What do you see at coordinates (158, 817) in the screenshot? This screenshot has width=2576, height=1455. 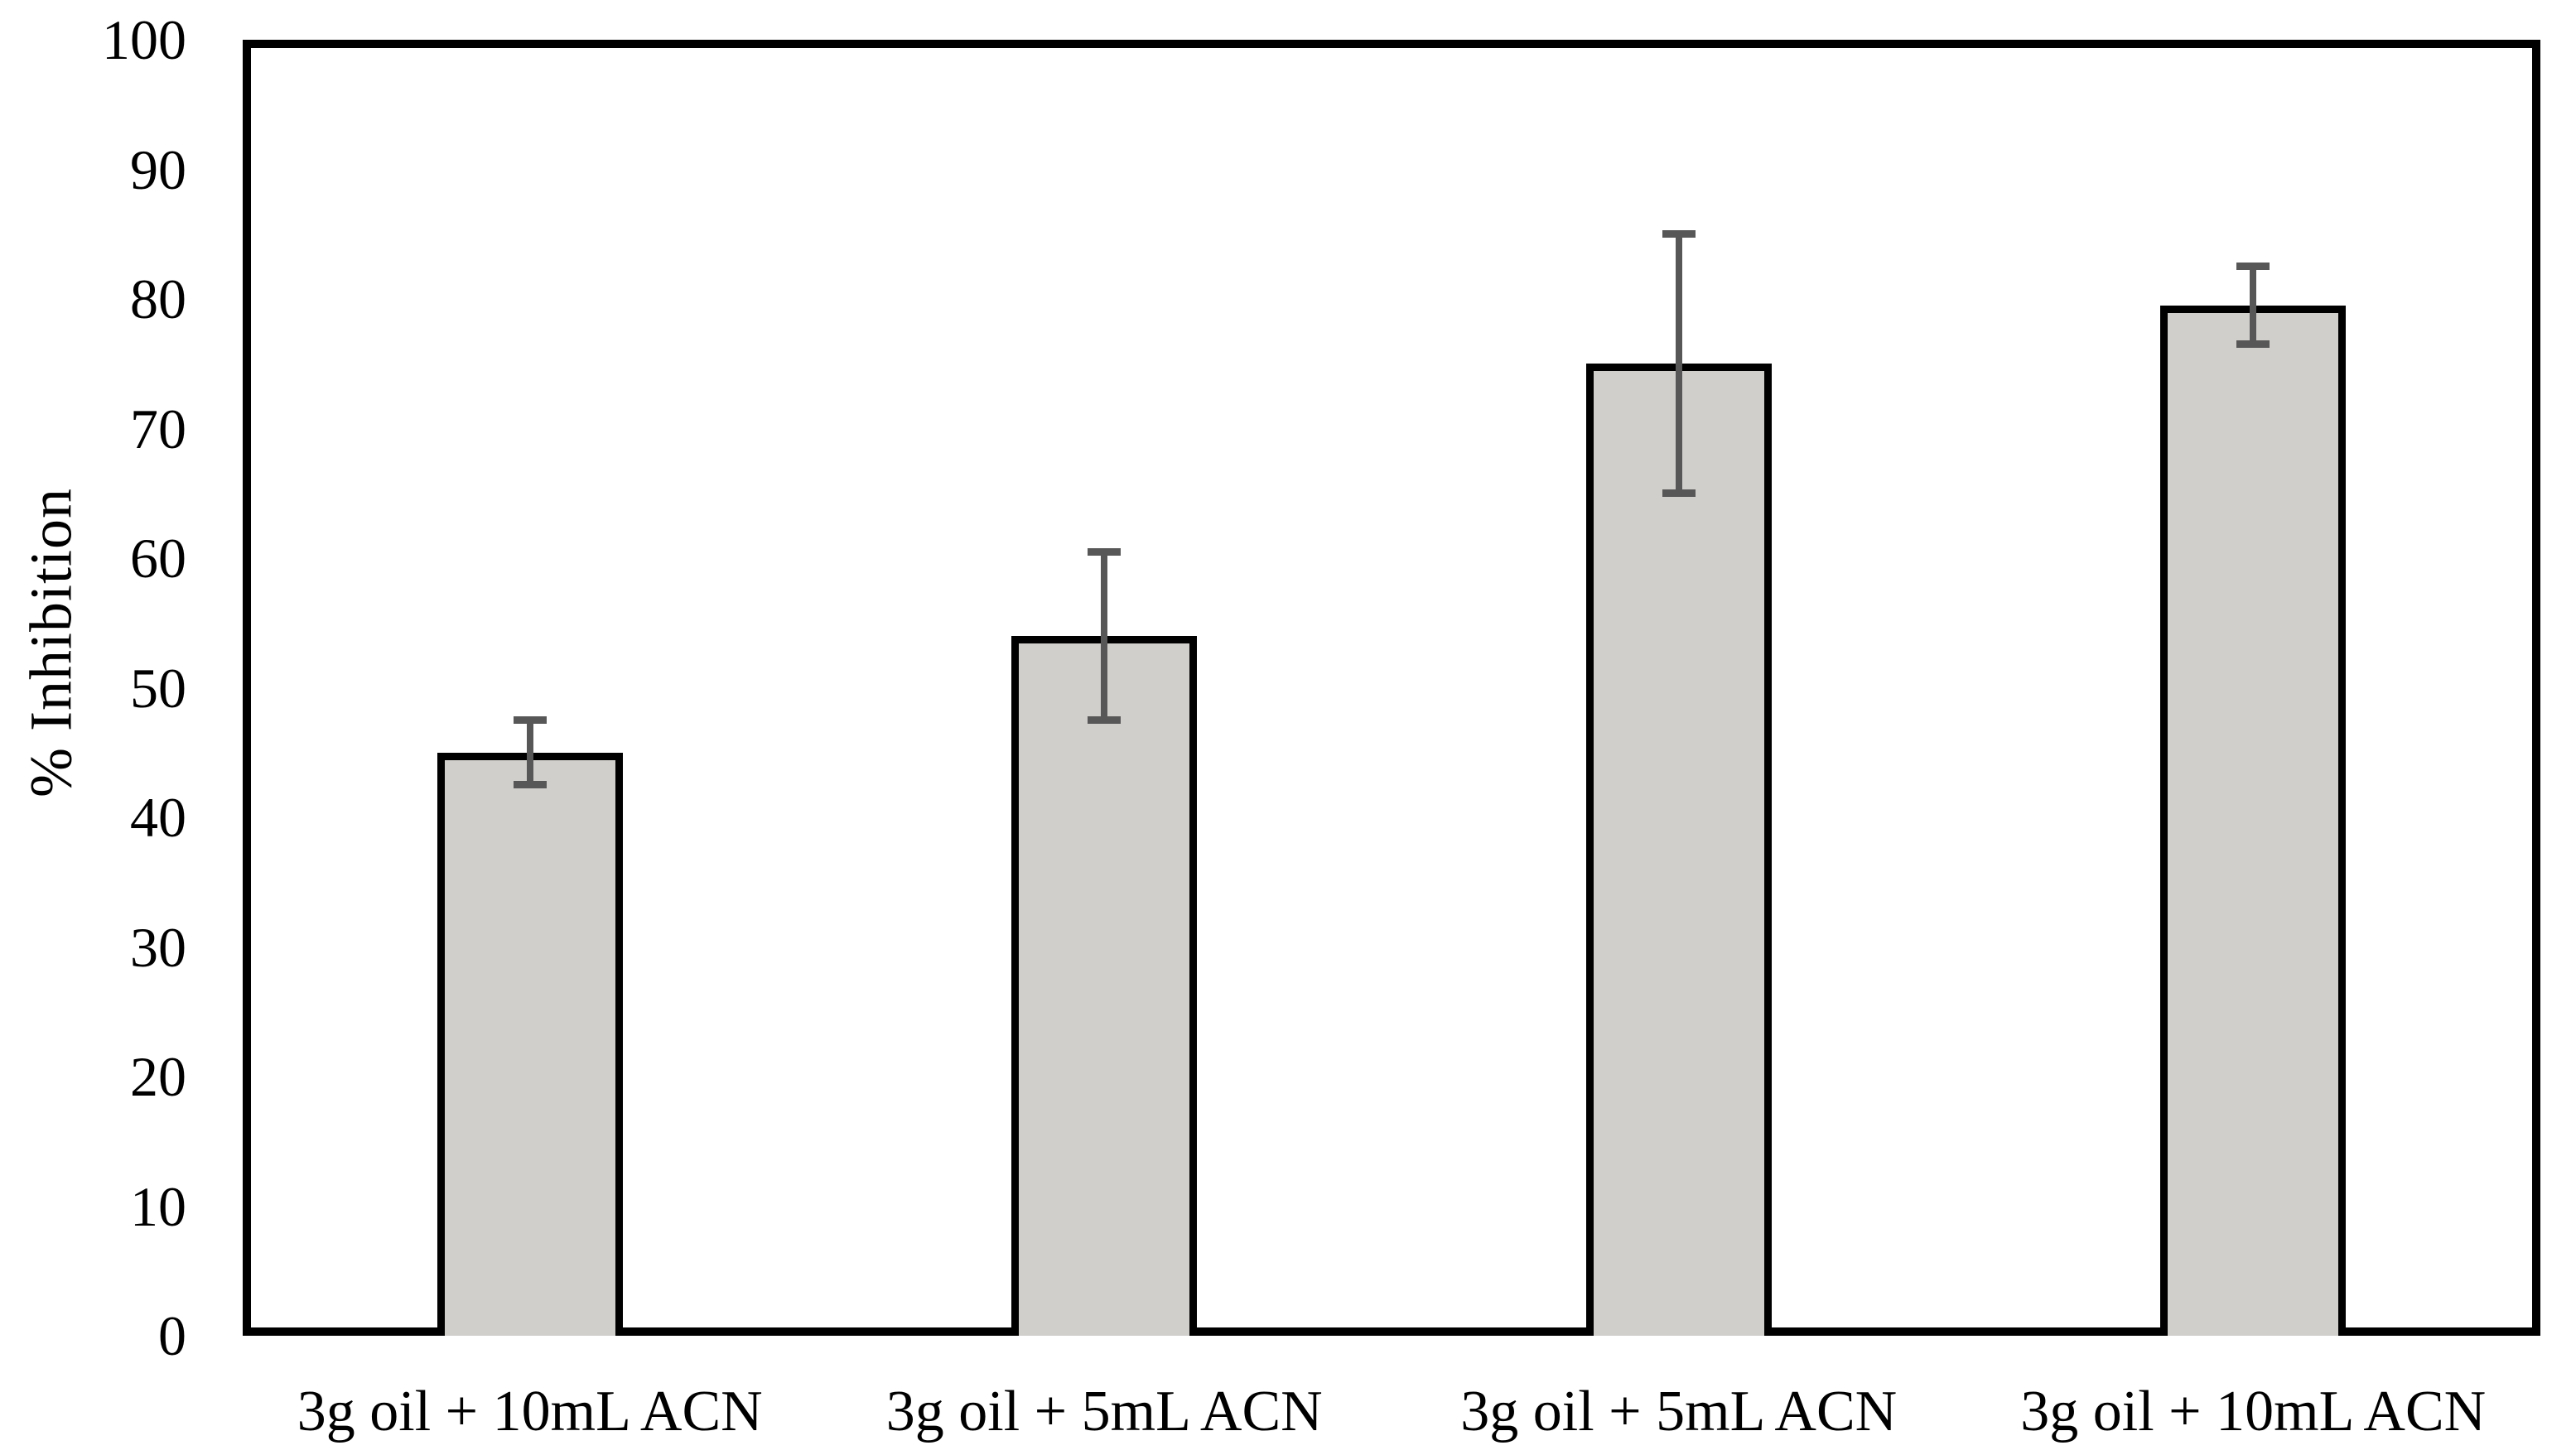 I see `y-tick-label: 40` at bounding box center [158, 817].